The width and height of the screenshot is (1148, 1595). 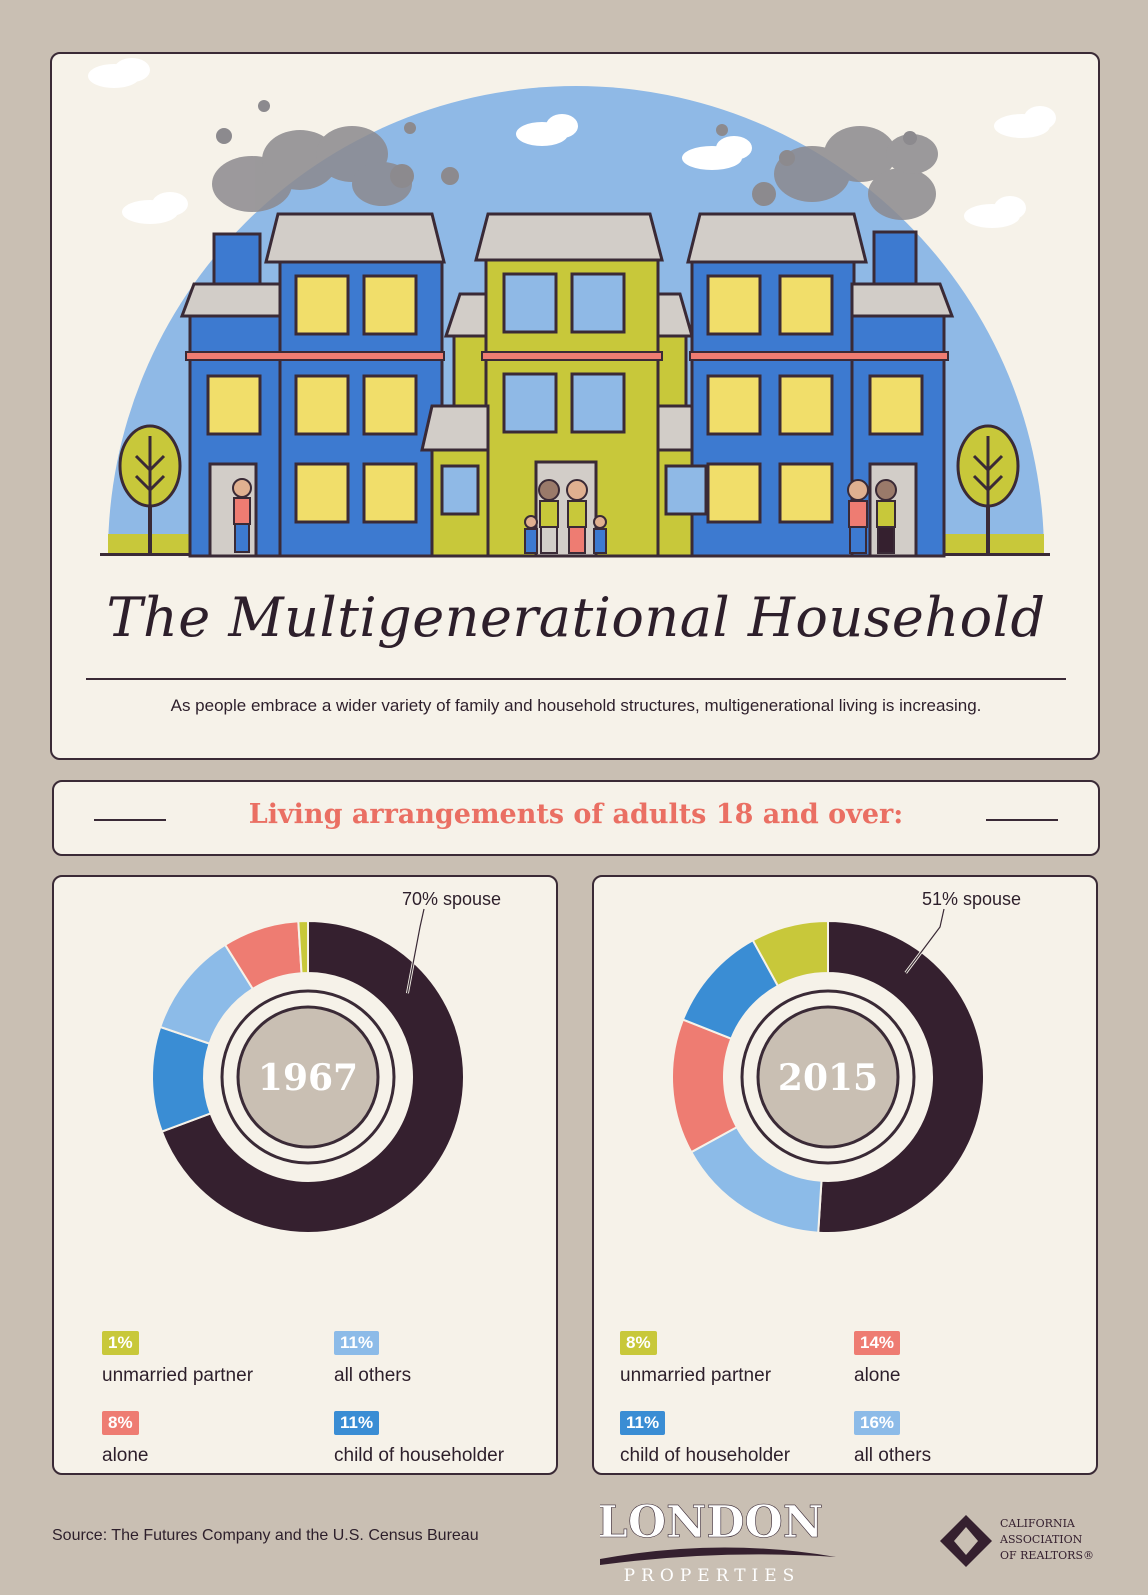 What do you see at coordinates (1041, 1539) in the screenshot?
I see `car-line: ASSOCIATION` at bounding box center [1041, 1539].